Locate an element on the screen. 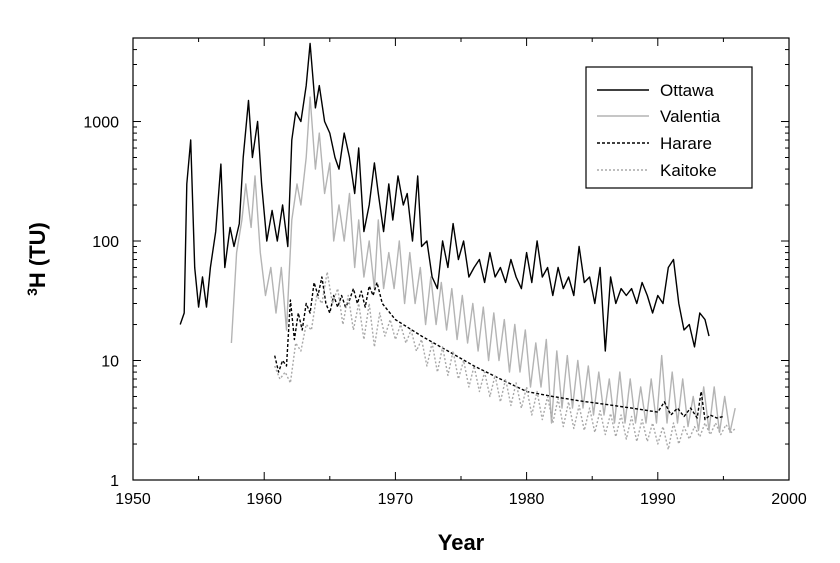  legend-label-harare: Harare is located at coordinates (686, 143).